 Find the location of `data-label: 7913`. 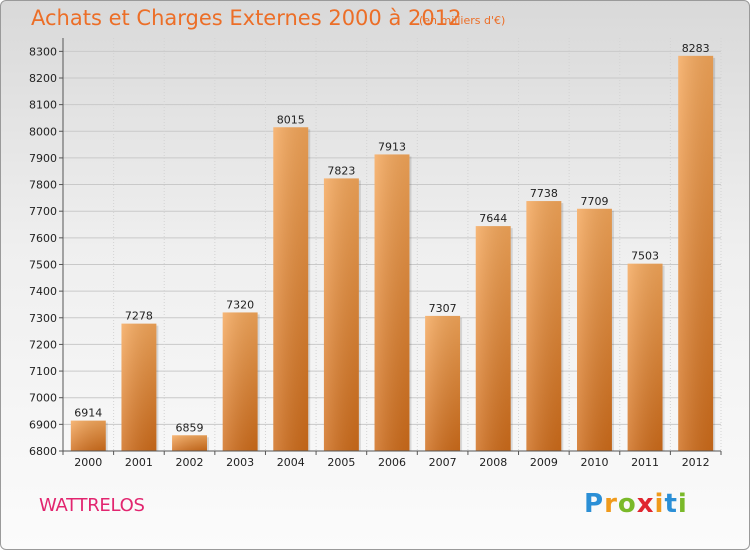

data-label: 7913 is located at coordinates (392, 146).